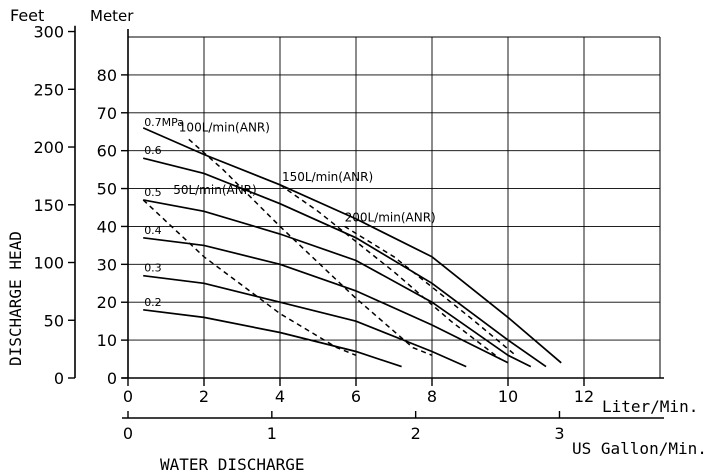 The width and height of the screenshot is (705, 476). I want to click on feet-tick-label: 250, so click(48, 89).